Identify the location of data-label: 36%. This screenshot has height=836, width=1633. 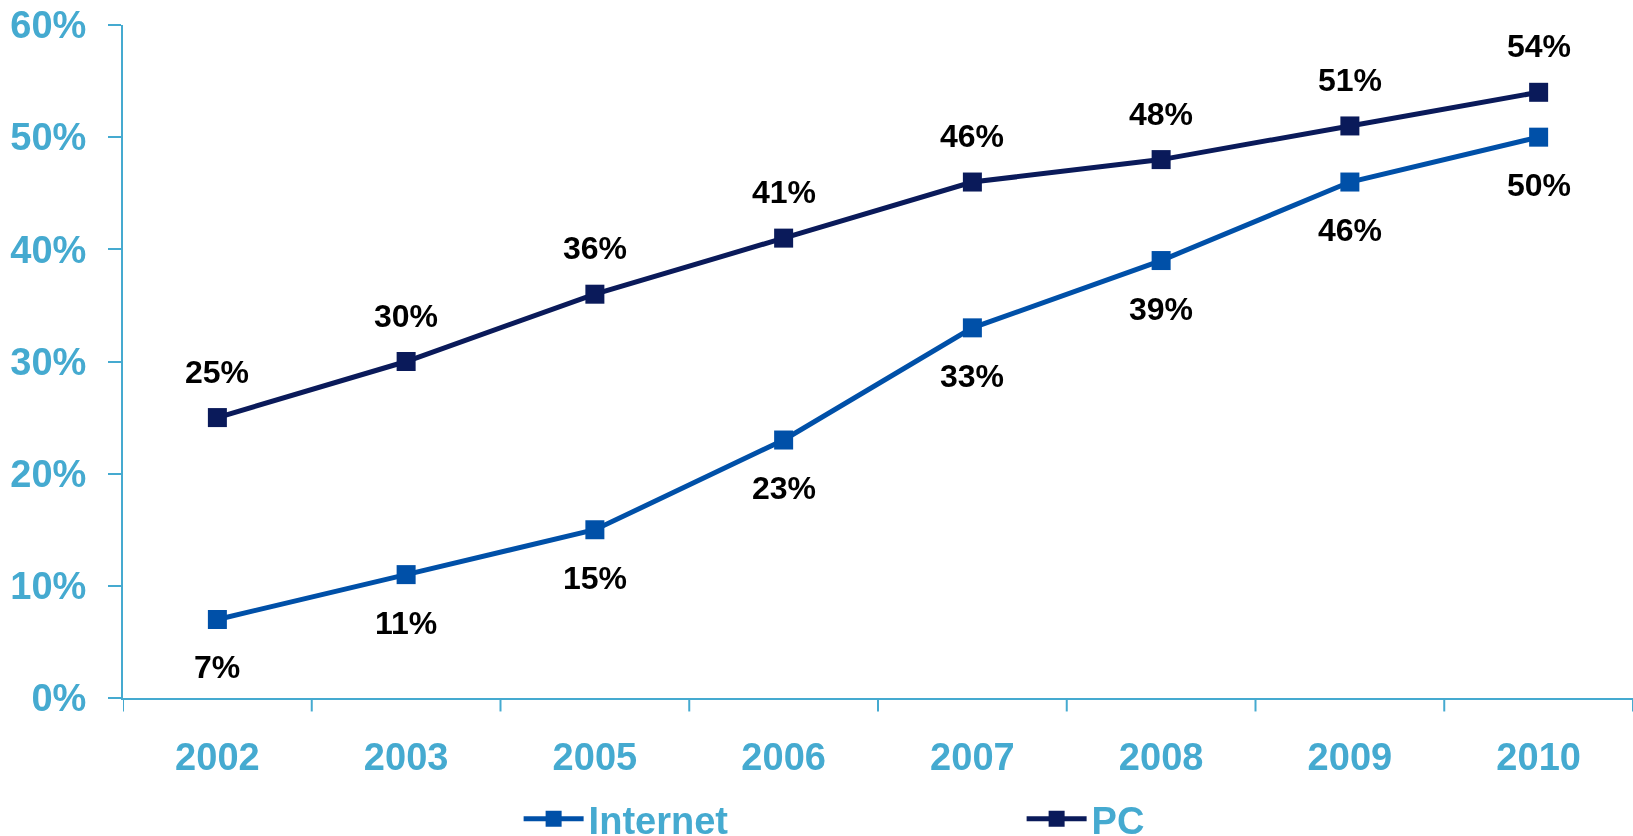
(595, 248).